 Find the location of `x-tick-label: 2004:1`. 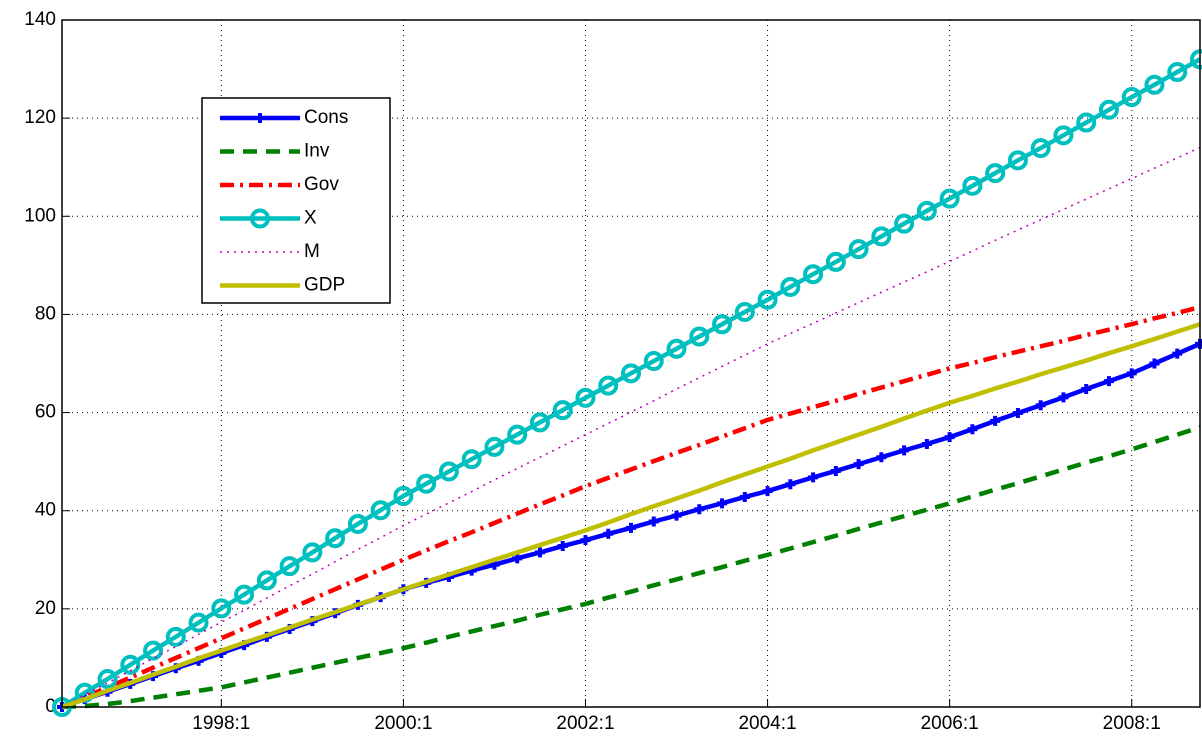

x-tick-label: 2004:1 is located at coordinates (767, 723).